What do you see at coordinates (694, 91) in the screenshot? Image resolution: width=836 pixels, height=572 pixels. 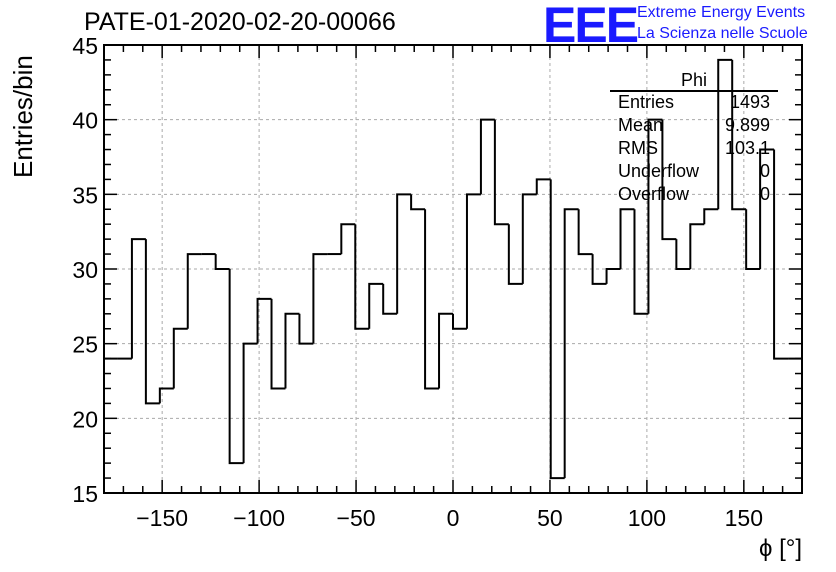 I see `stats-separator` at bounding box center [694, 91].